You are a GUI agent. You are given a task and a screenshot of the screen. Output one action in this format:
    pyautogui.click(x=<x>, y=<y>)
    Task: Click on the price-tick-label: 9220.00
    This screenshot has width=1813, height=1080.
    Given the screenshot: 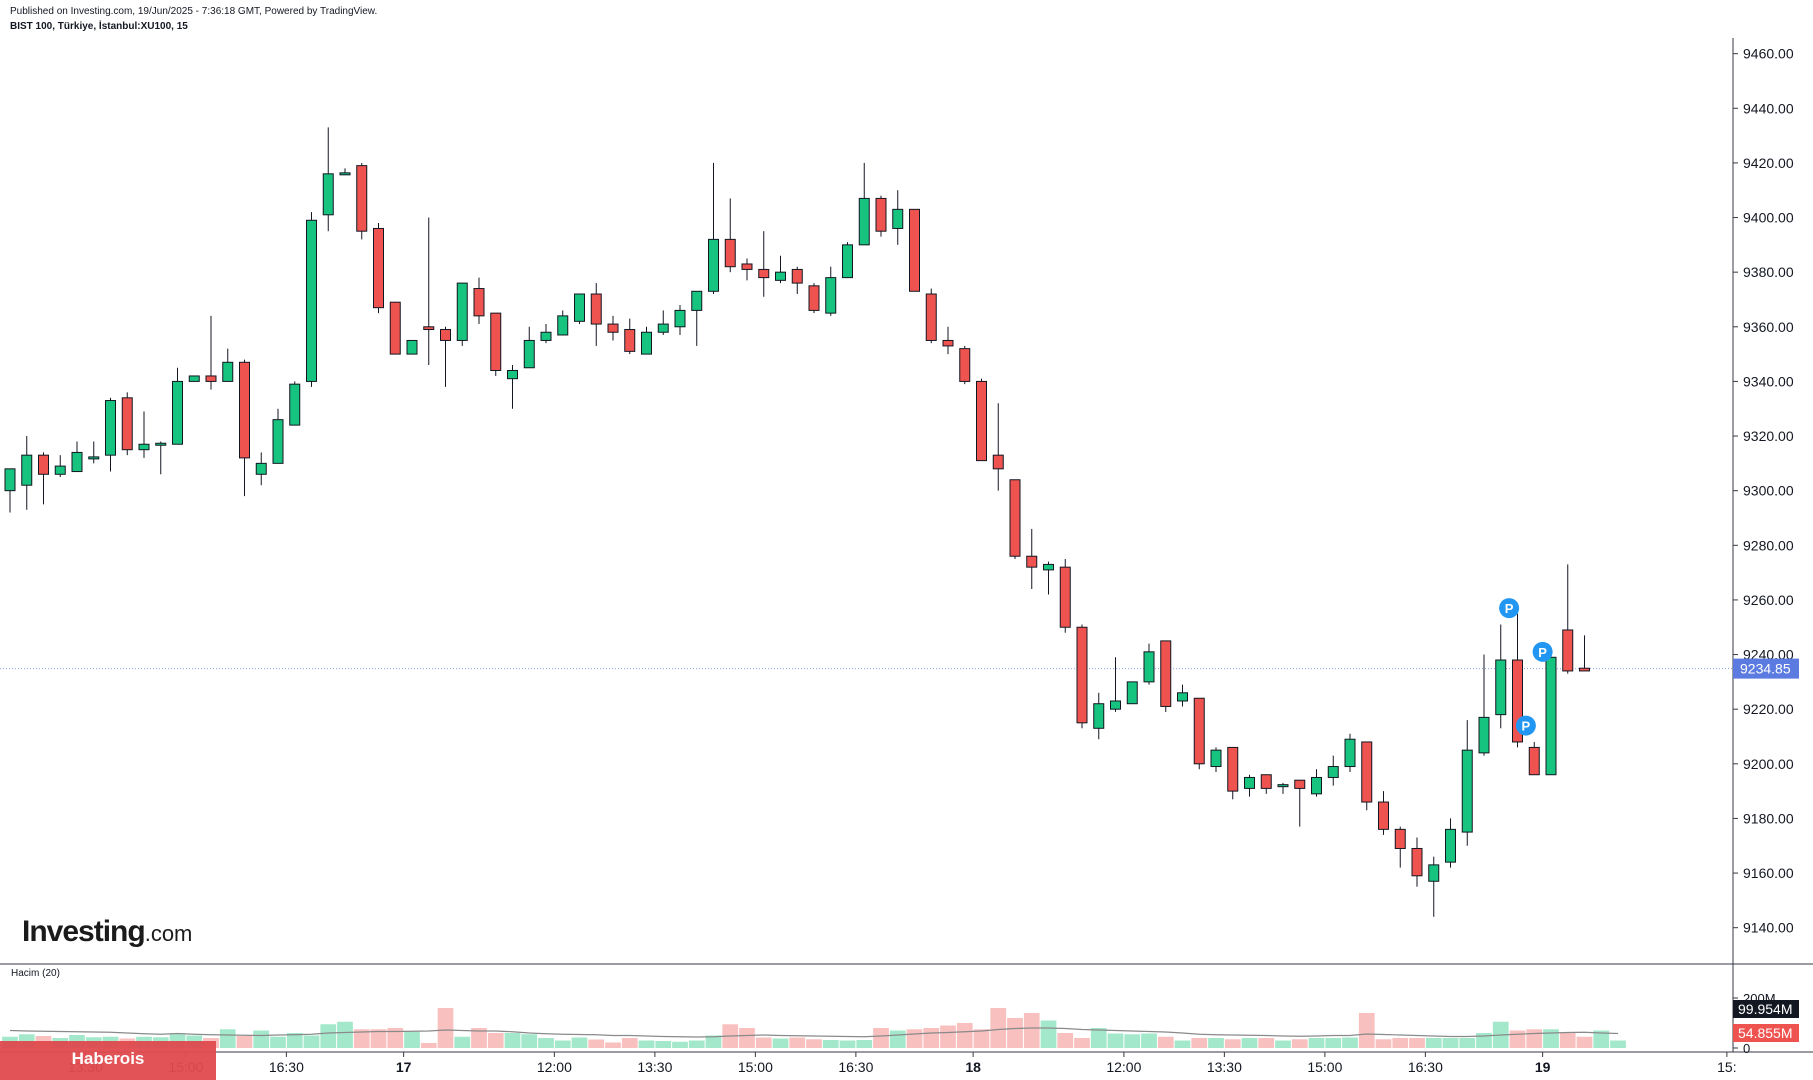 What is the action you would take?
    pyautogui.click(x=1768, y=709)
    